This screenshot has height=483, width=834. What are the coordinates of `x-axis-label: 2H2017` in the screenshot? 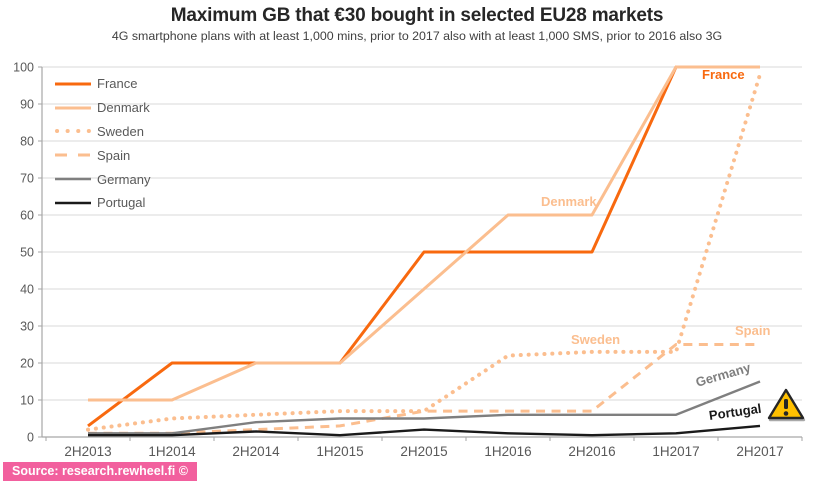 It's located at (759, 451).